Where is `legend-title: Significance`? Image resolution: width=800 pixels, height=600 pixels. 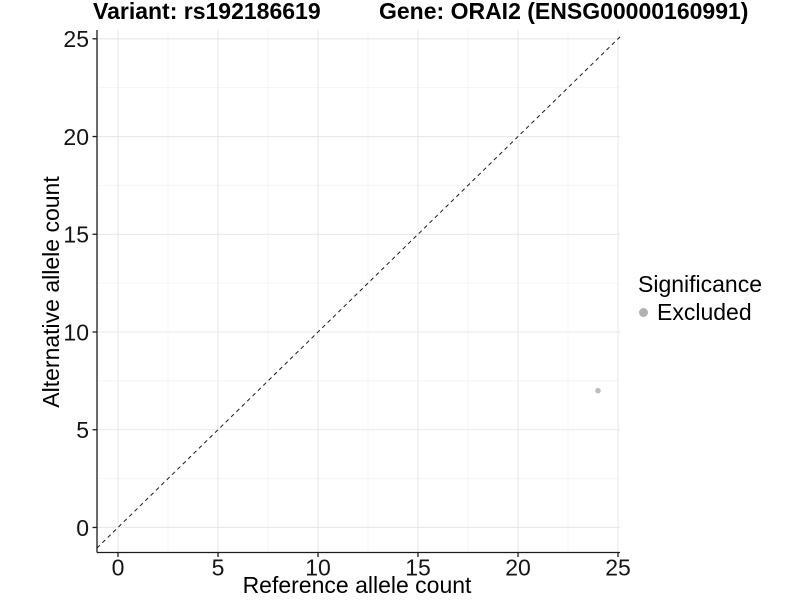
legend-title: Significance is located at coordinates (700, 284).